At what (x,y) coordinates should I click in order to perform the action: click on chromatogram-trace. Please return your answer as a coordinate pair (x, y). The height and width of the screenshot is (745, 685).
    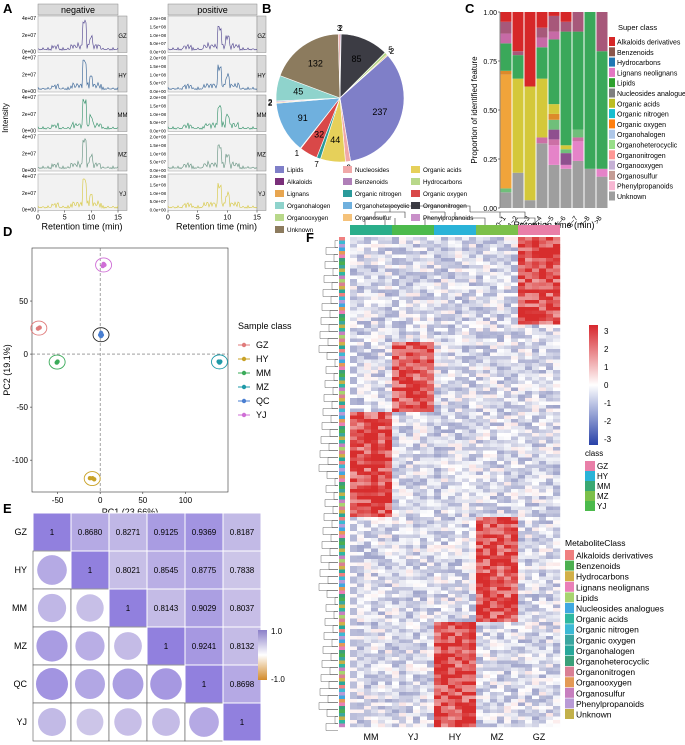
    Looking at the image, I should click on (212, 117).